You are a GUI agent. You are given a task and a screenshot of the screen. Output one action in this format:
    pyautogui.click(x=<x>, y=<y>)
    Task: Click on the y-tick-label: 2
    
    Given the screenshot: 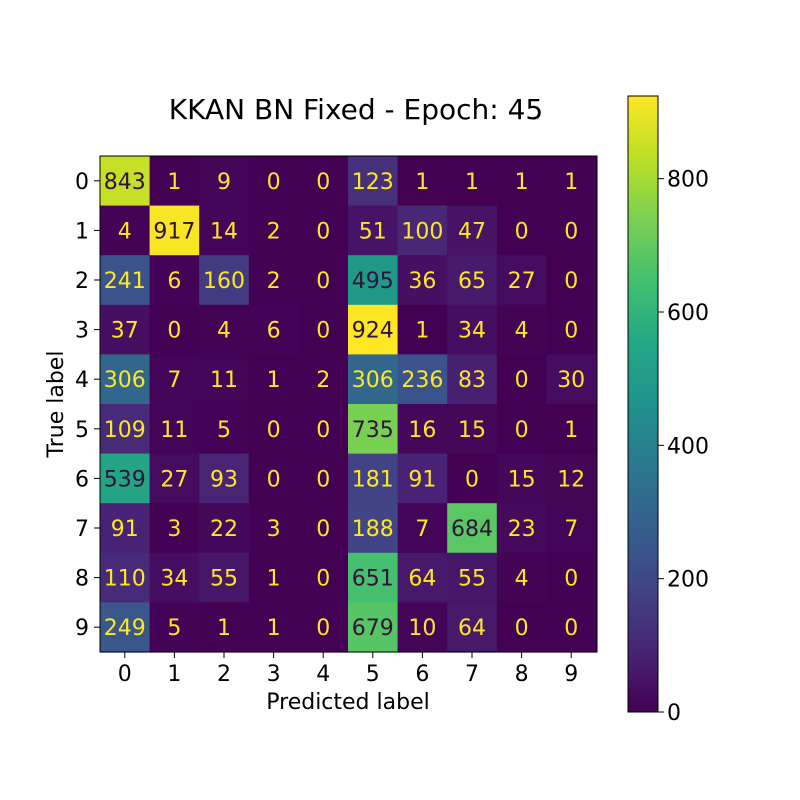 What is the action you would take?
    pyautogui.click(x=82, y=281)
    